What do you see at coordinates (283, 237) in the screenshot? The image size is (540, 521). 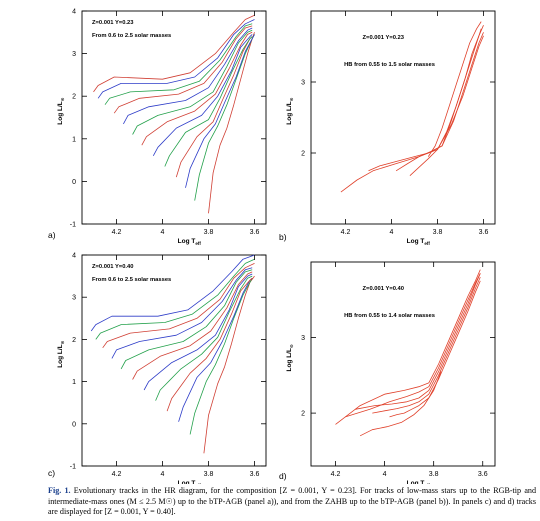 I see `panel-label: b)` at bounding box center [283, 237].